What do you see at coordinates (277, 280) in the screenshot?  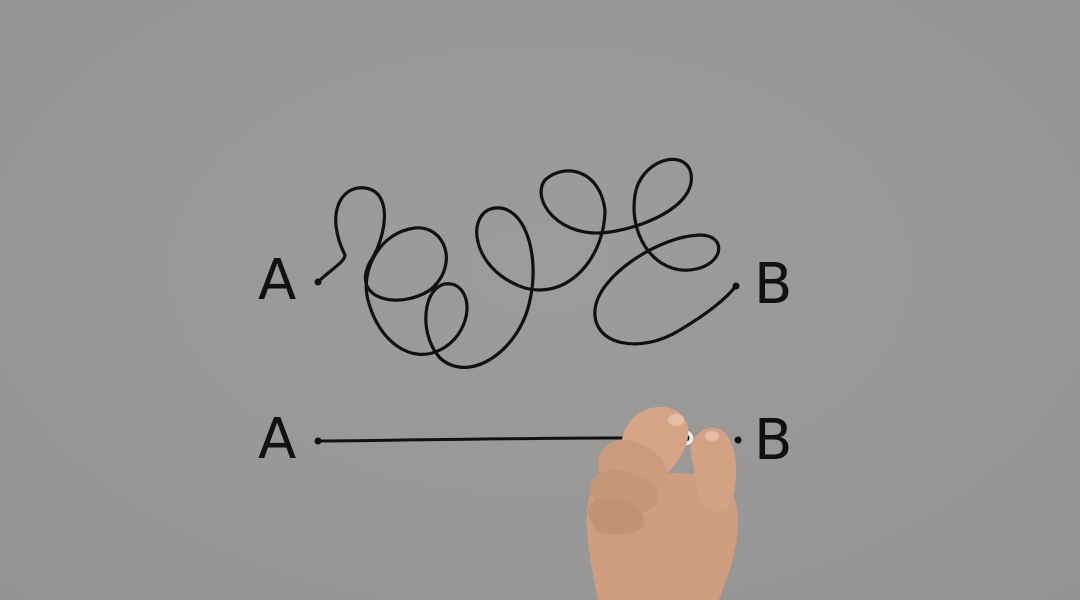 I see `top-start-label: A` at bounding box center [277, 280].